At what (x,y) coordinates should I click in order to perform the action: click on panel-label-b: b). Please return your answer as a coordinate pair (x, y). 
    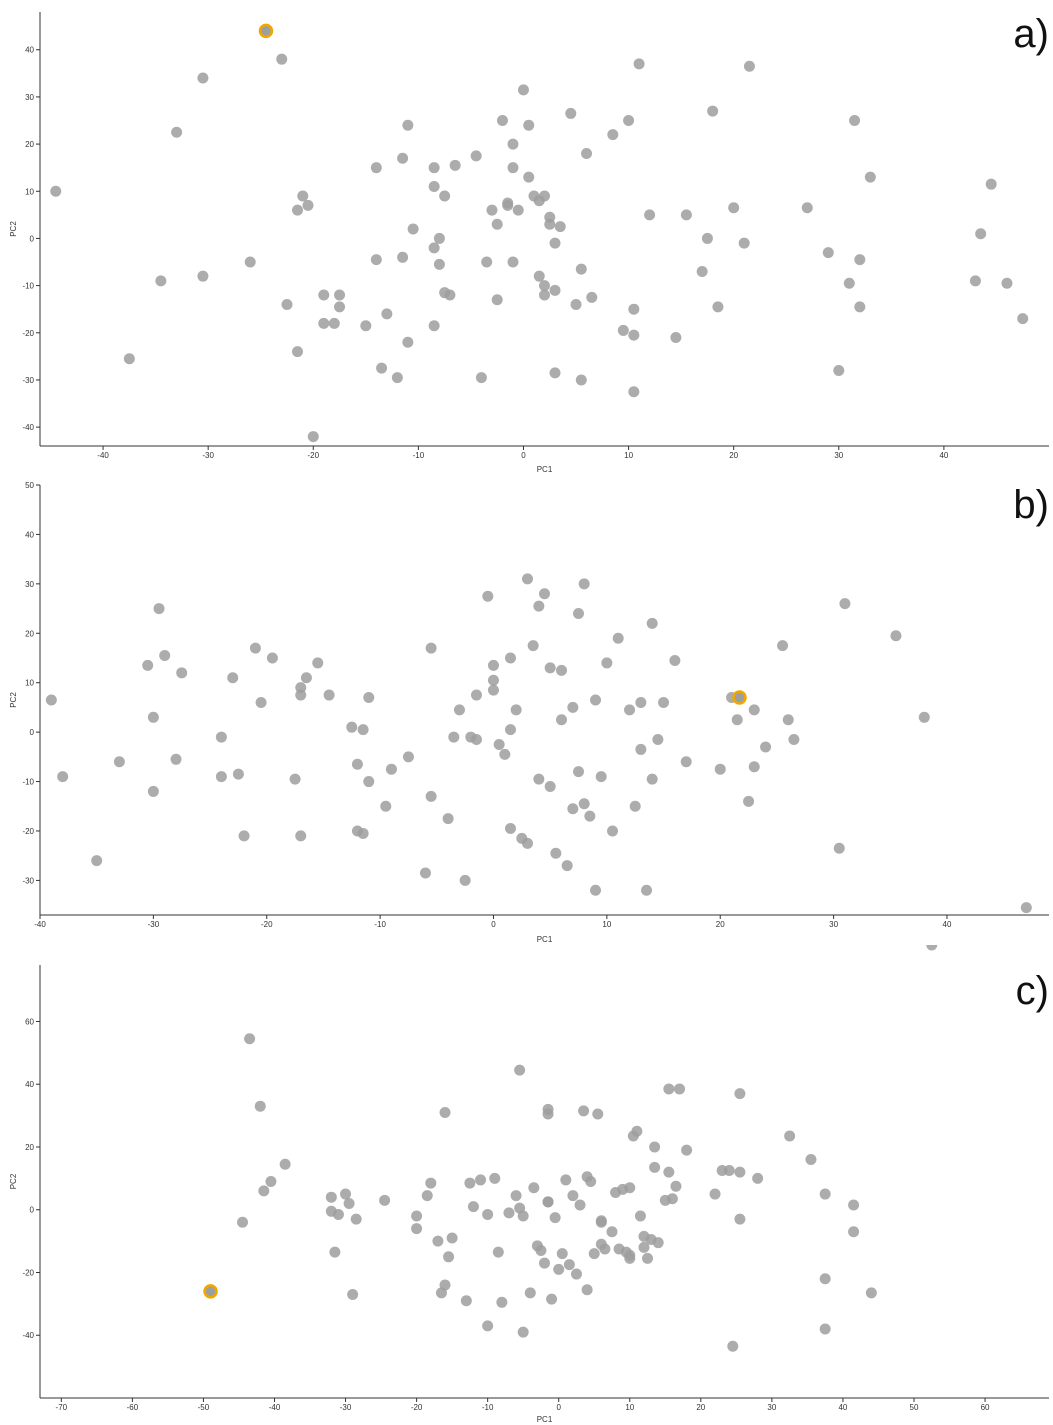
    Looking at the image, I should click on (1031, 505).